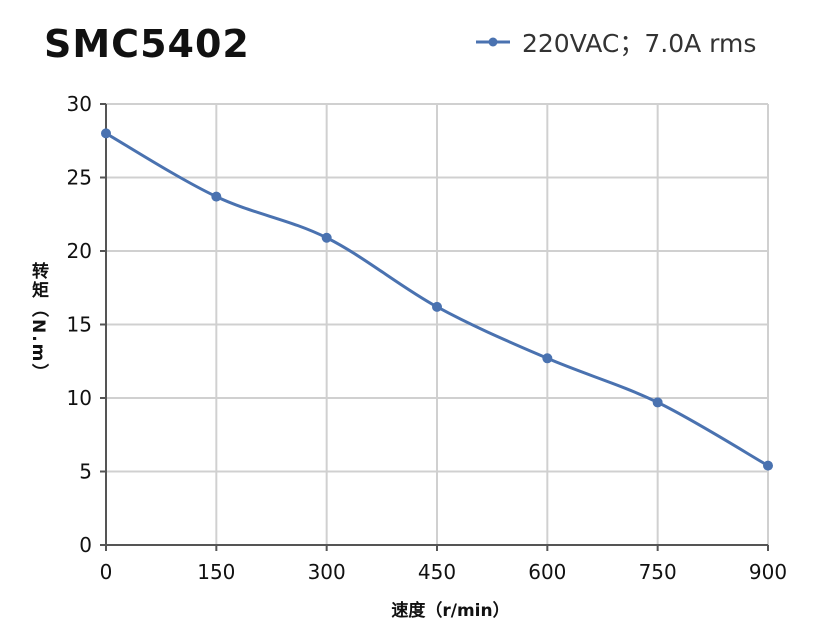  I want to click on x-tick-label: 750, so click(658, 572).